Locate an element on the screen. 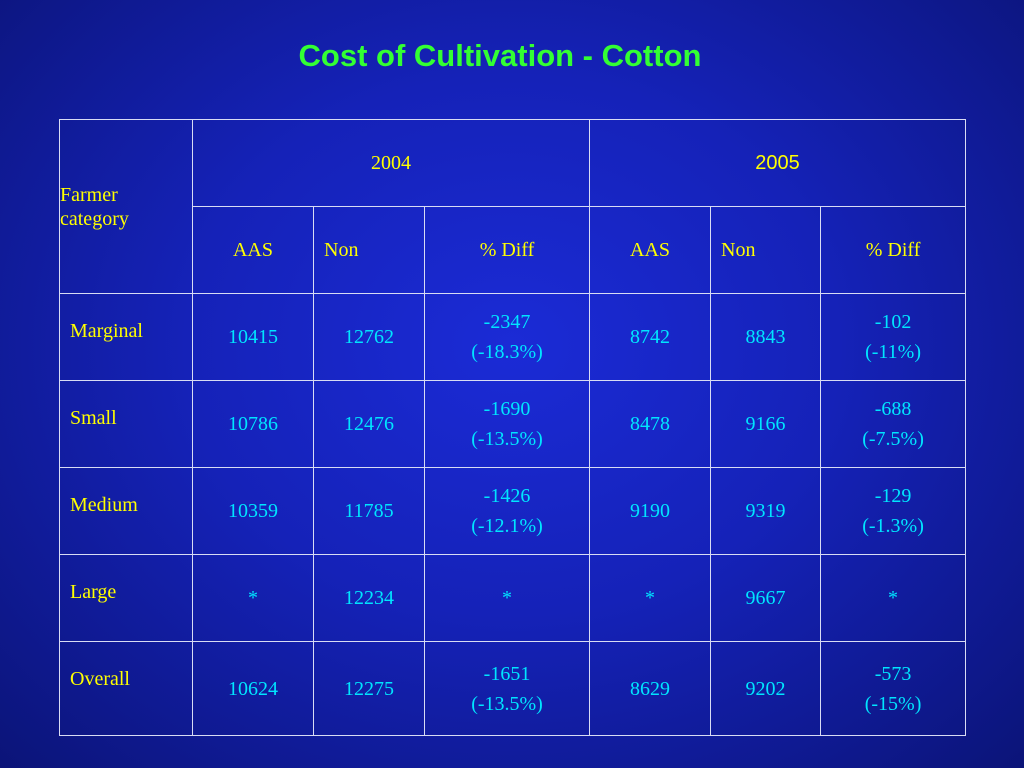  row-label-large: Large is located at coordinates (126, 598).